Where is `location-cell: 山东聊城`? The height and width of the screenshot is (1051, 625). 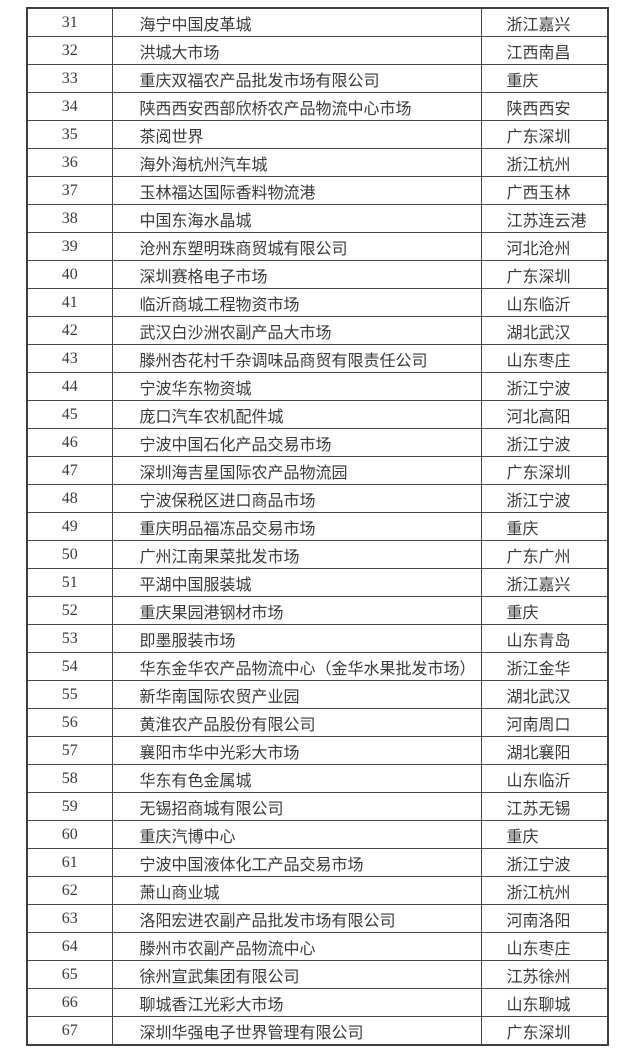
location-cell: 山东聊城 is located at coordinates (544, 1002).